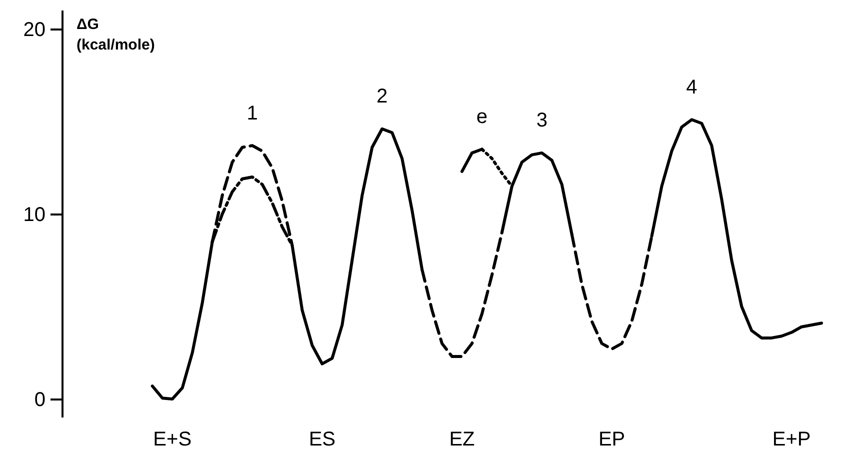 This screenshot has height=453, width=841. What do you see at coordinates (791, 439) in the screenshot?
I see `x-tick-label: E+P` at bounding box center [791, 439].